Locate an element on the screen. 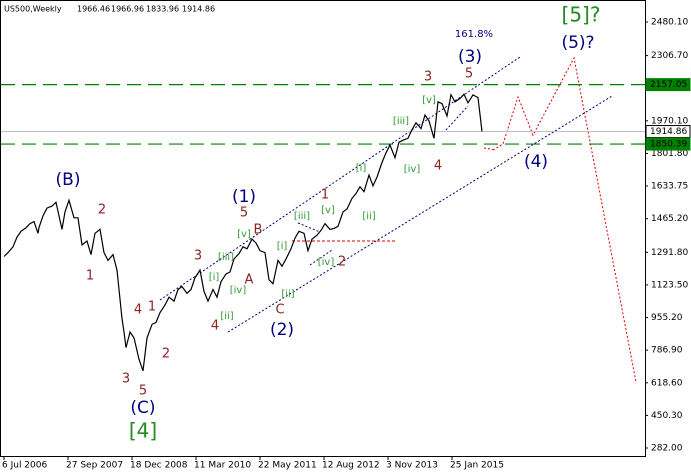  price-level-label: 2157.05 is located at coordinates (668, 85).